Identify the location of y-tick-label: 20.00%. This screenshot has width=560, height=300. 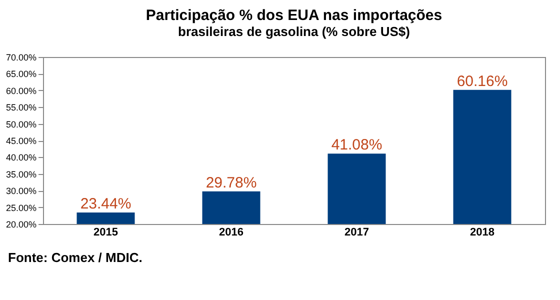
(21, 225).